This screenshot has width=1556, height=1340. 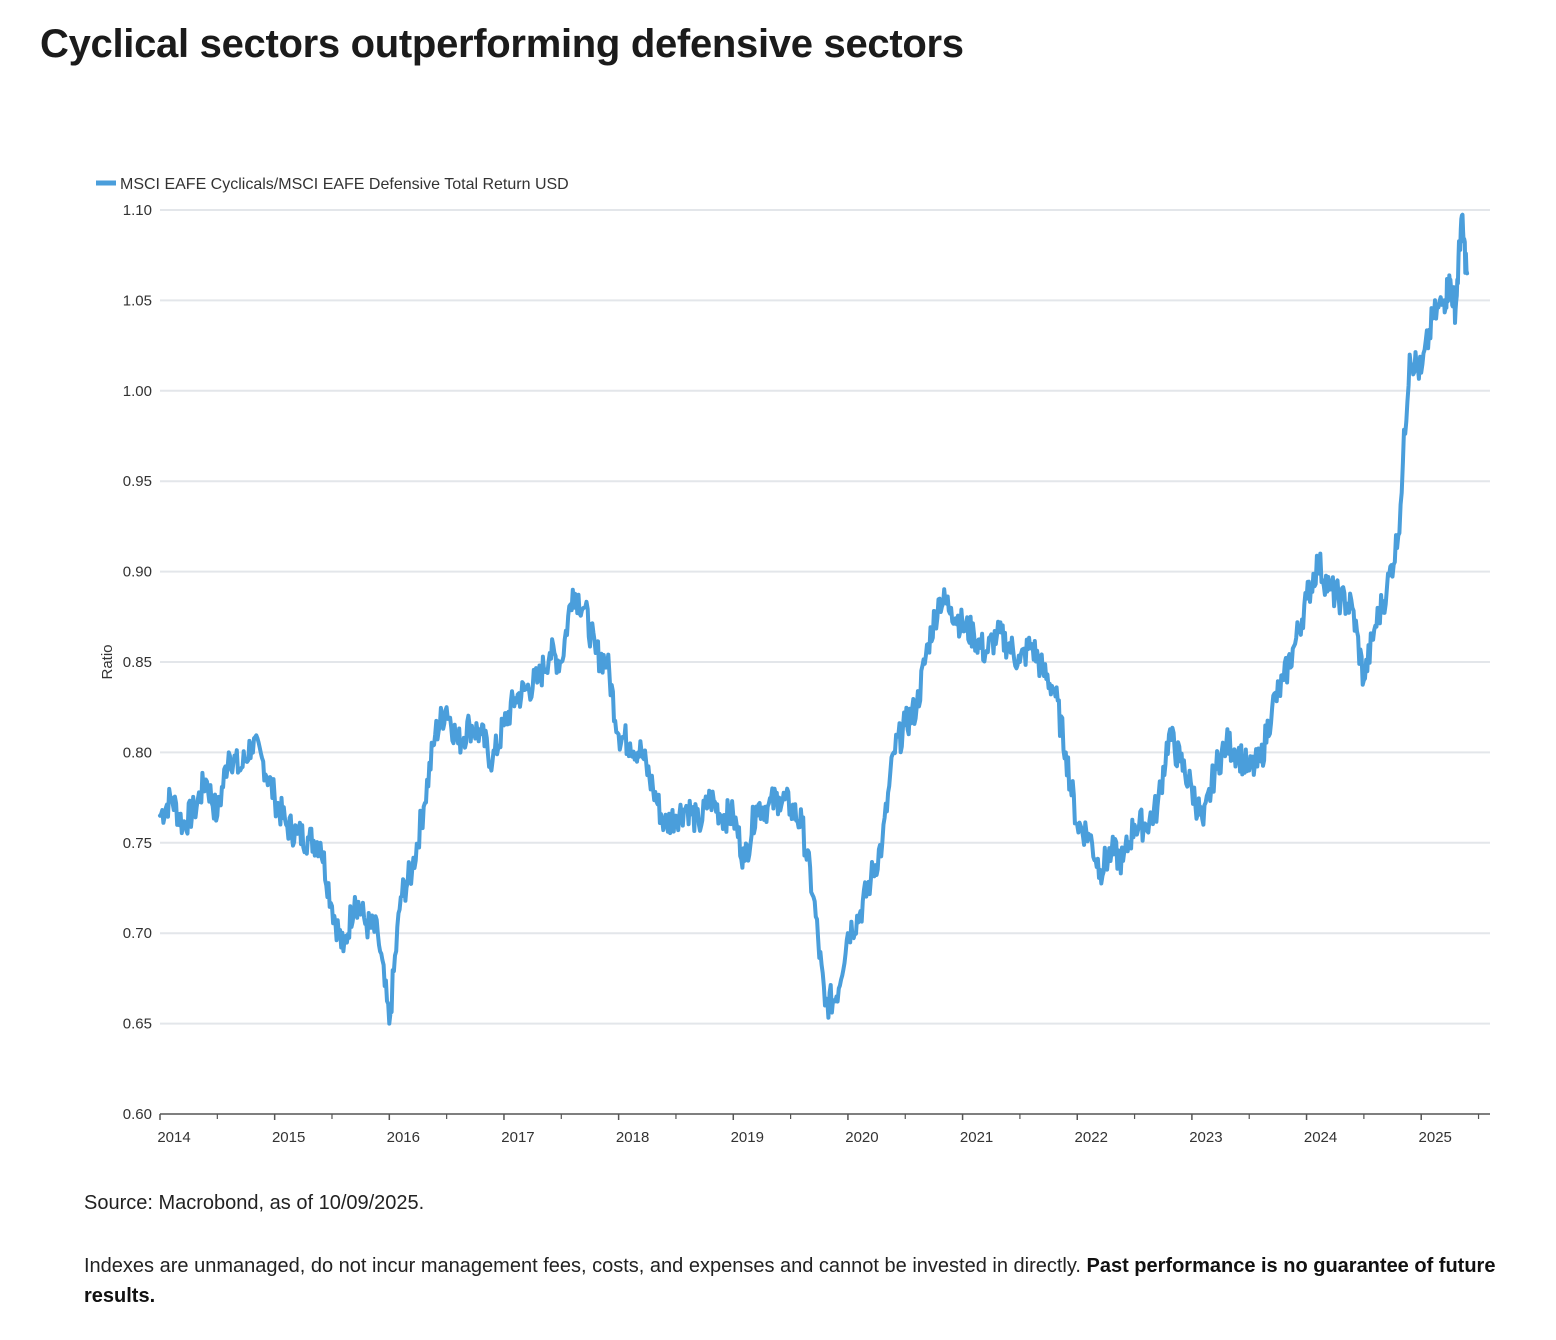 I want to click on y-tick-label: 1.05, so click(x=137, y=300).